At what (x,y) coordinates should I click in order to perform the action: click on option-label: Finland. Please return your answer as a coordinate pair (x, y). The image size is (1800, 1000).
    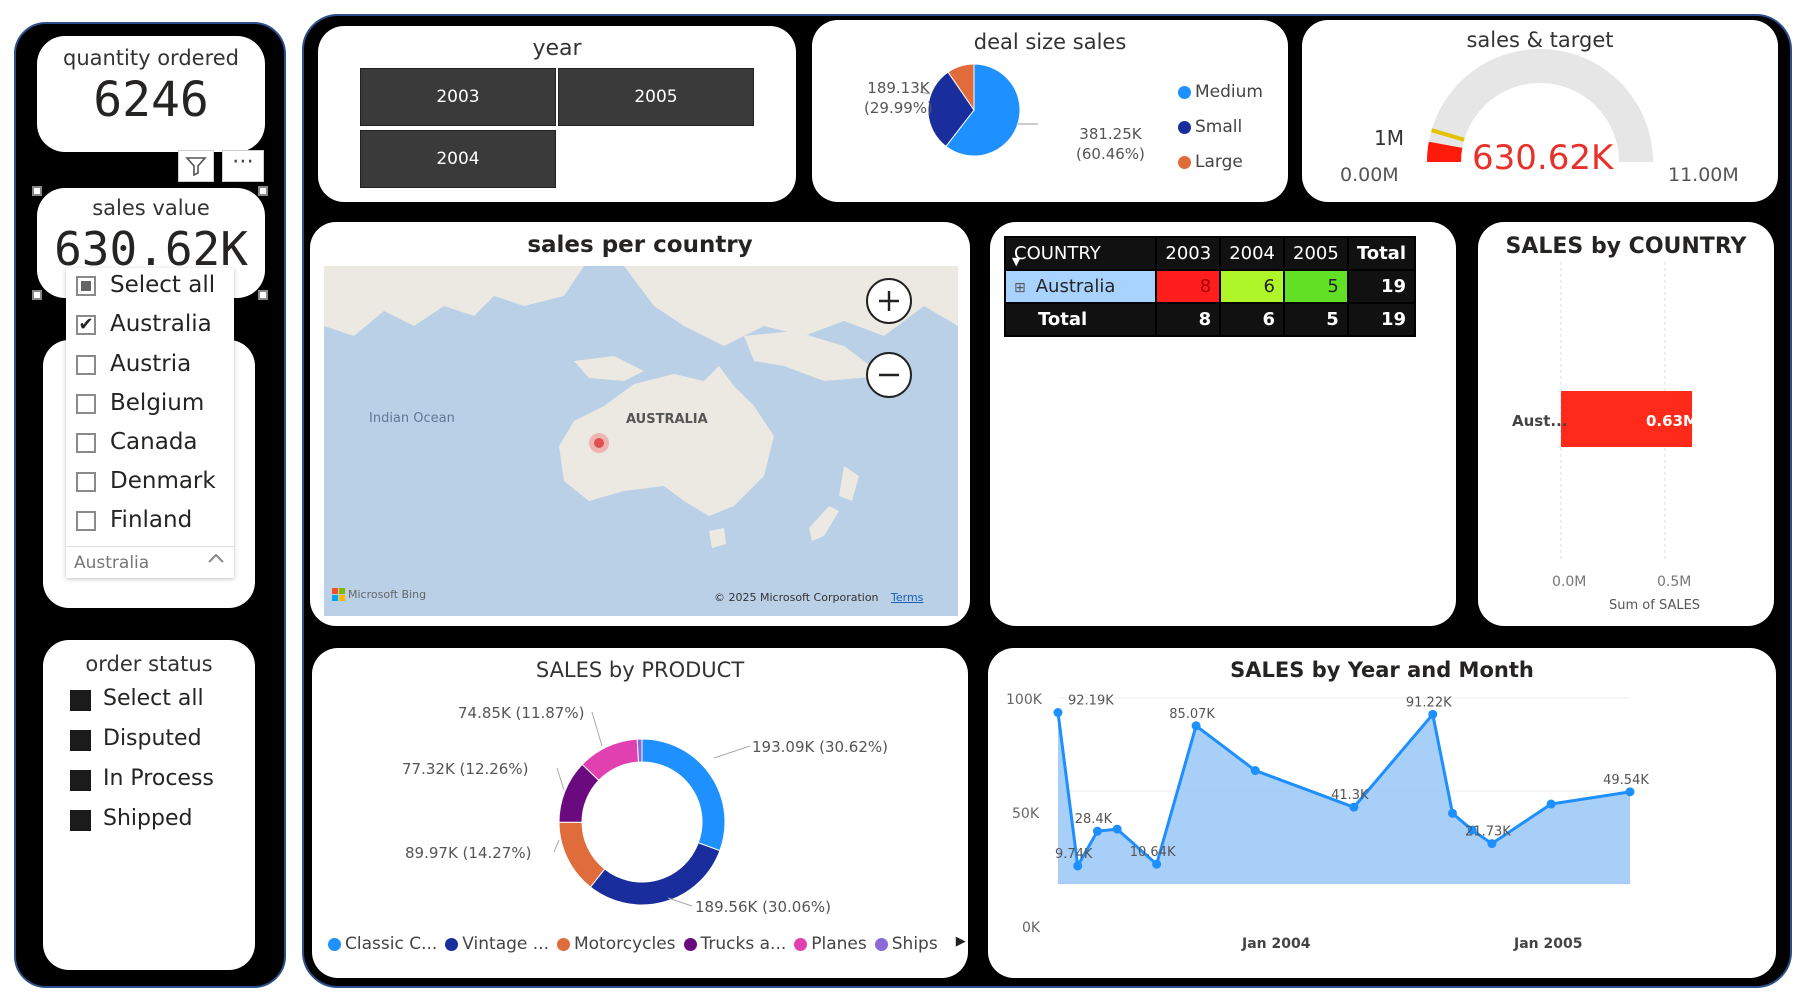
    Looking at the image, I should click on (151, 520).